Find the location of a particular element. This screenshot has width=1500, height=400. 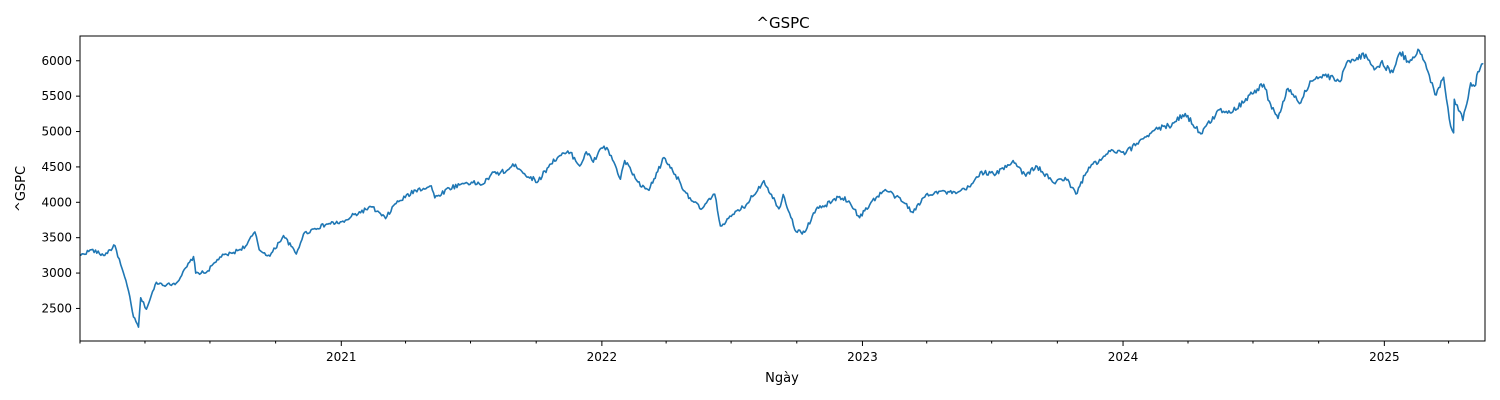

x-tick-label: 2023 is located at coordinates (862, 357).